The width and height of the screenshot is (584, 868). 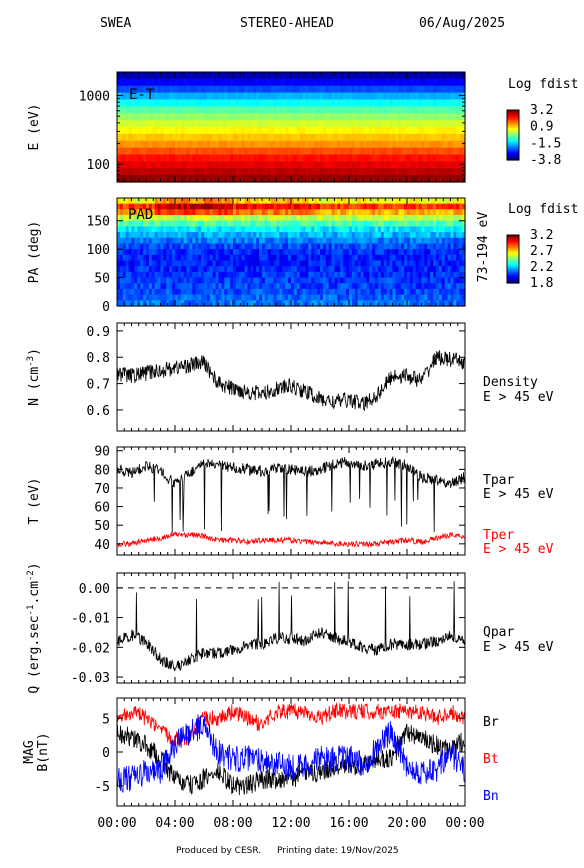 What do you see at coordinates (102, 545) in the screenshot?
I see `temperature-ytick-label: 40` at bounding box center [102, 545].